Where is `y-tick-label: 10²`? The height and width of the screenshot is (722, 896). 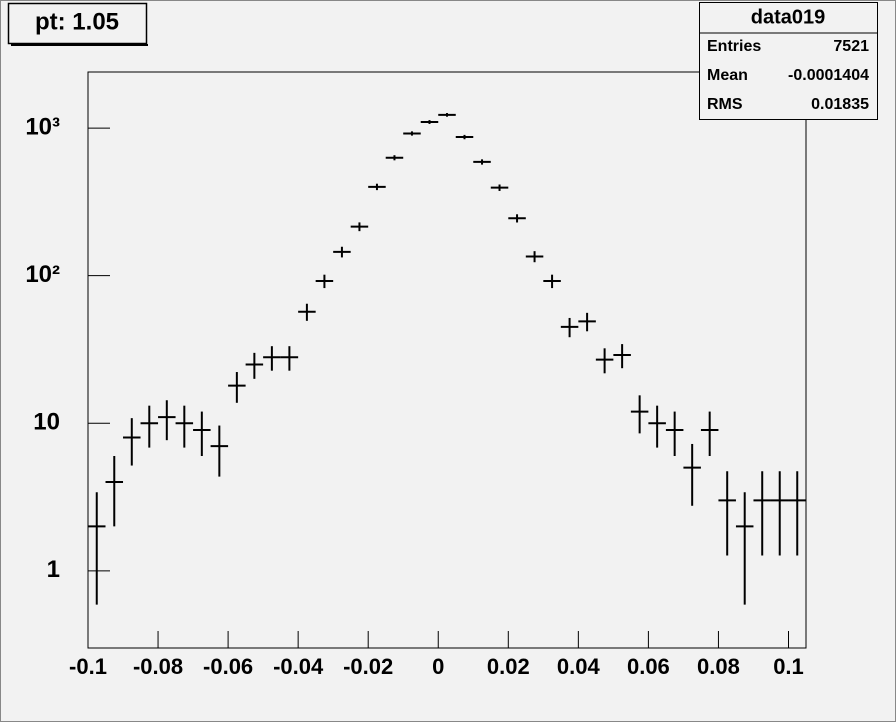
y-tick-label: 10² is located at coordinates (42, 274).